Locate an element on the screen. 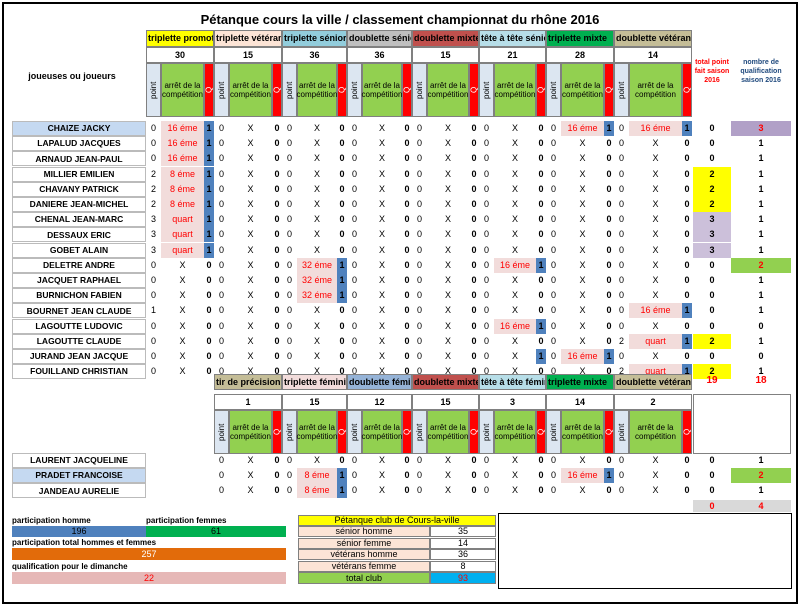  club-row-value: 8 is located at coordinates (463, 566).